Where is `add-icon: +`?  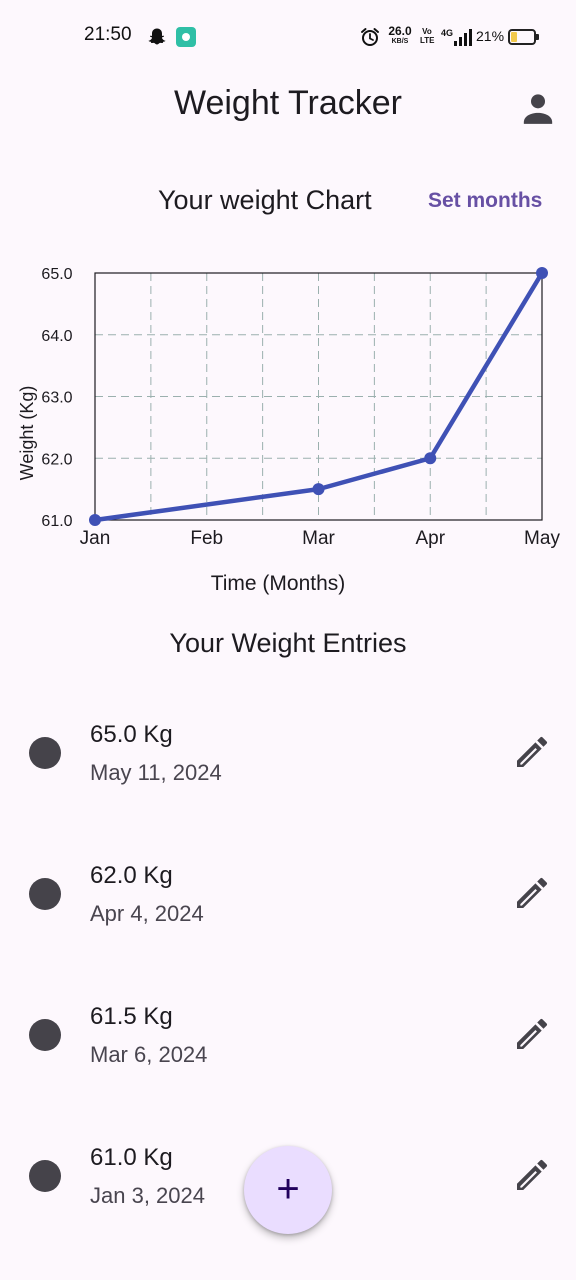
add-icon: + is located at coordinates (288, 1189).